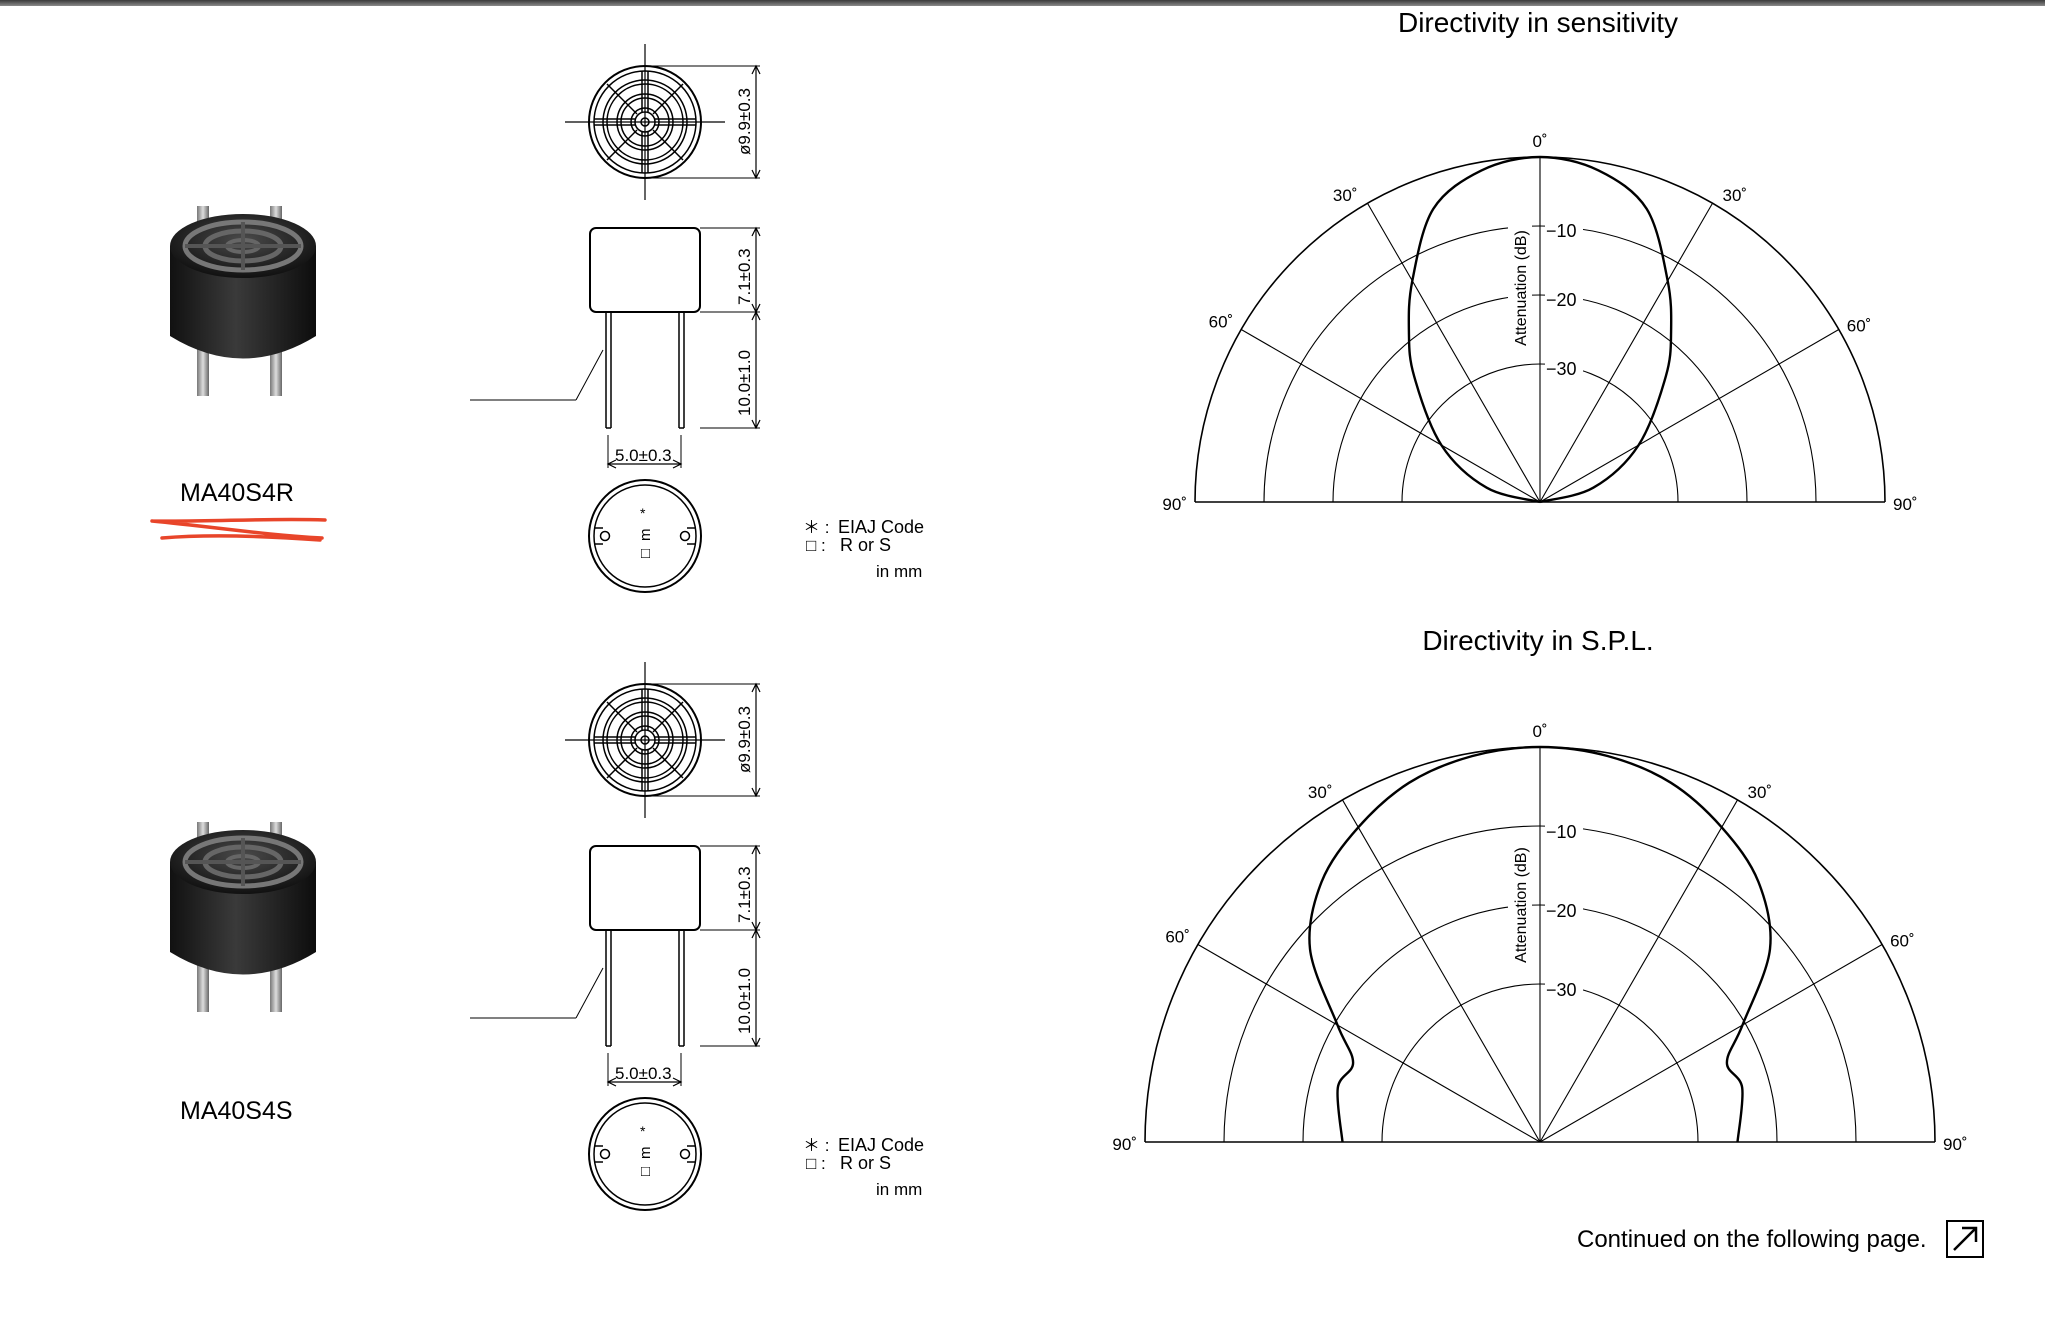 The image size is (2045, 1321). Describe the element at coordinates (1022, 3) in the screenshot. I see `window-top-border` at that location.